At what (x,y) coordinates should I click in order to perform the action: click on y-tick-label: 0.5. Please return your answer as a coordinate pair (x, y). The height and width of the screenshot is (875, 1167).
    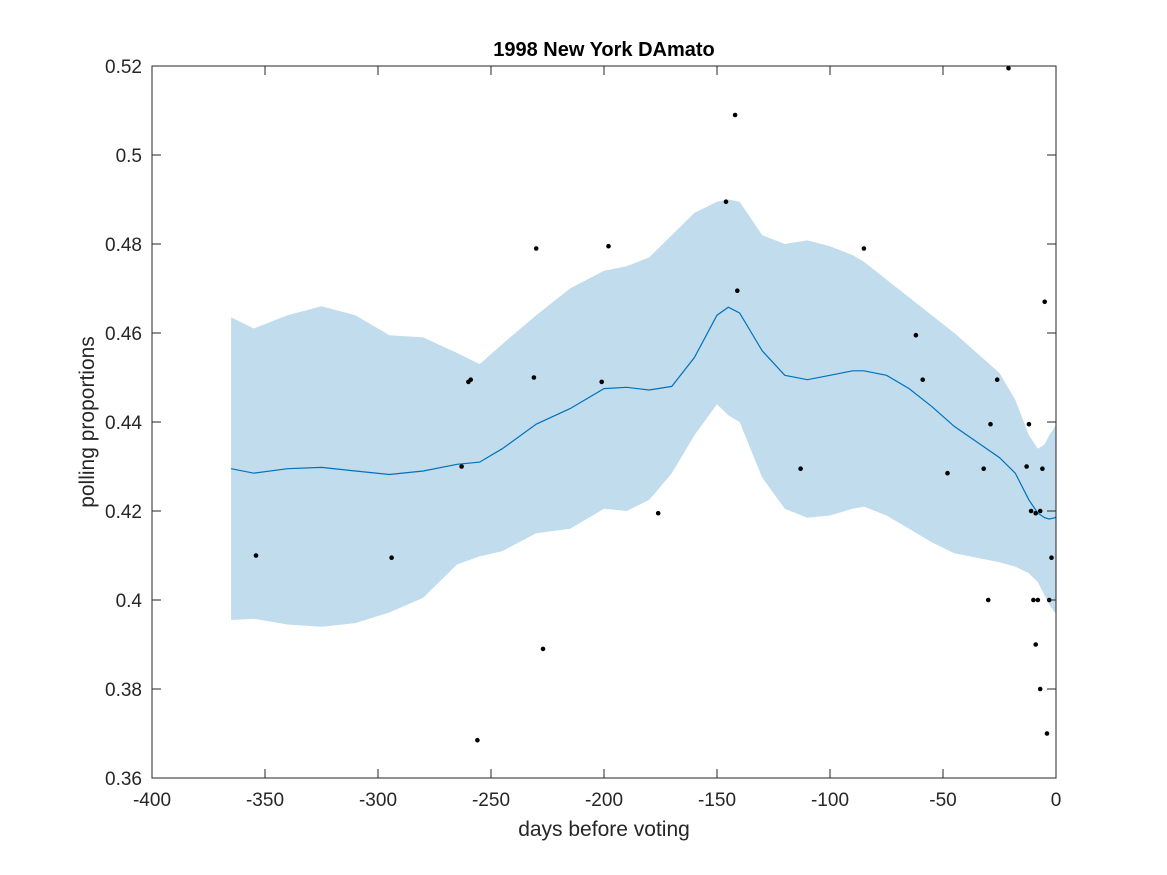
    Looking at the image, I should click on (129, 156).